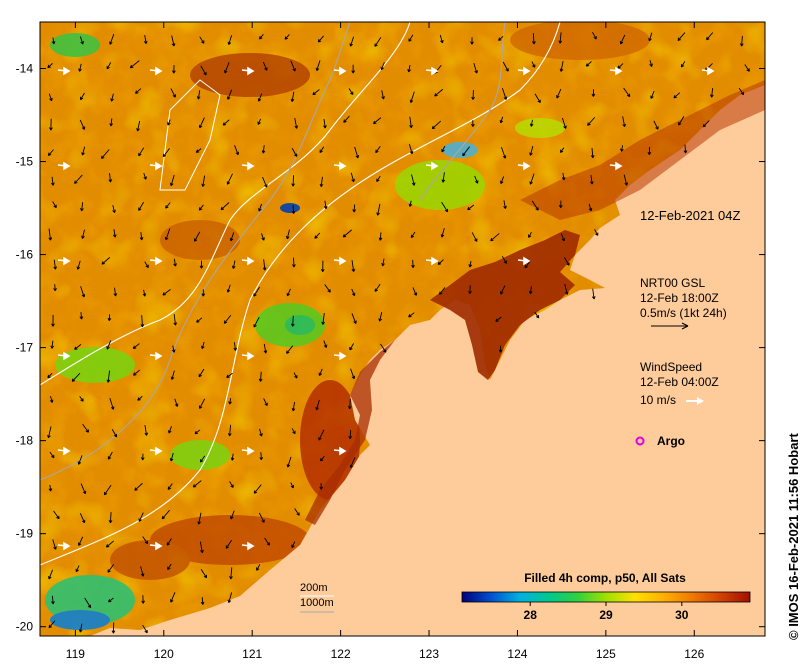  I want to click on lon-tick-label: 126, so click(694, 654).